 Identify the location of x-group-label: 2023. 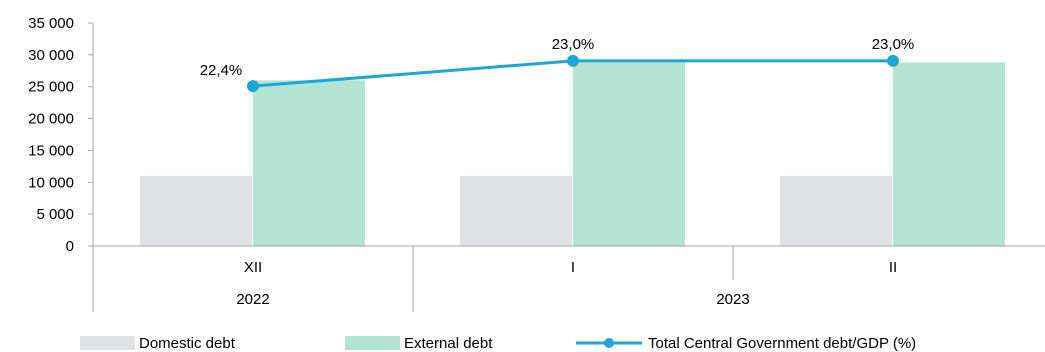
(732, 299).